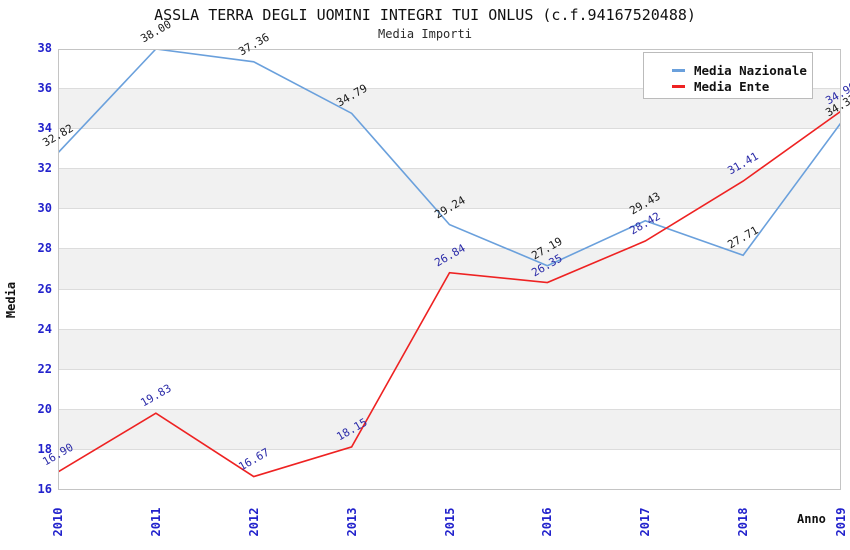 This screenshot has width=850, height=550. What do you see at coordinates (58, 522) in the screenshot?
I see `x-tick-label: 2010` at bounding box center [58, 522].